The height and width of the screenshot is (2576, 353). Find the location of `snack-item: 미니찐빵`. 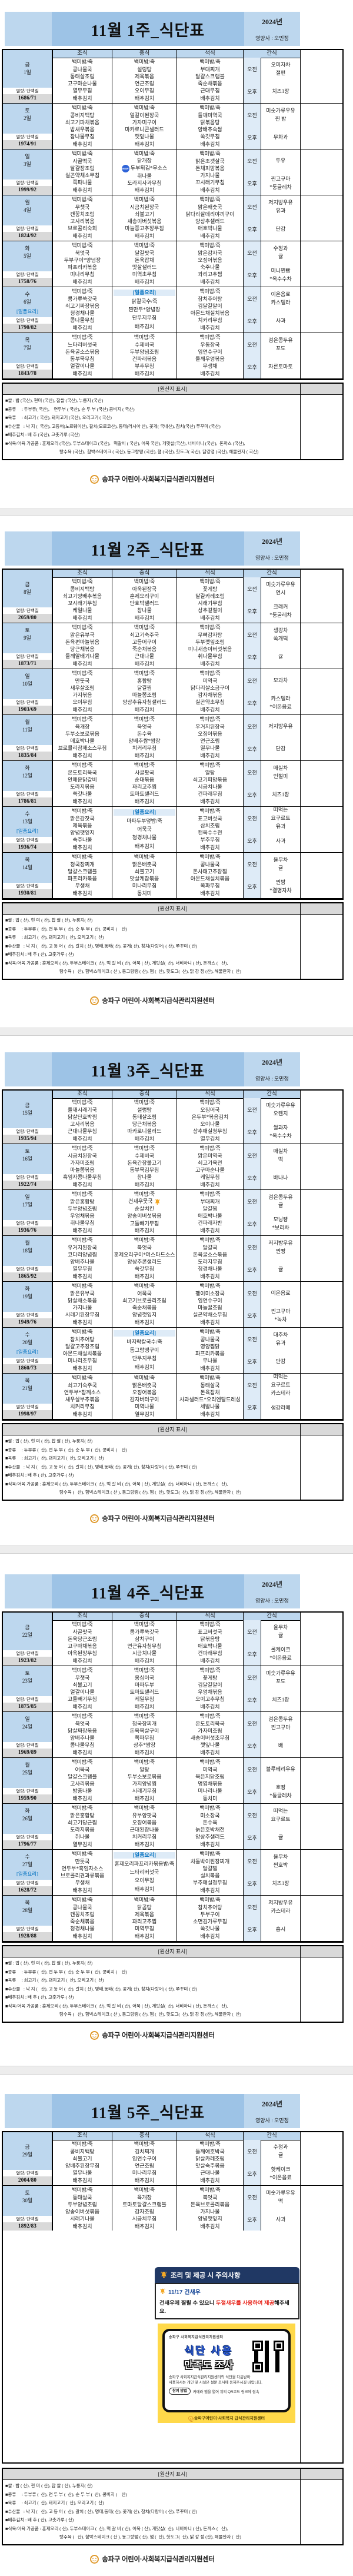

snack-item: 미니찐빵 is located at coordinates (281, 271).